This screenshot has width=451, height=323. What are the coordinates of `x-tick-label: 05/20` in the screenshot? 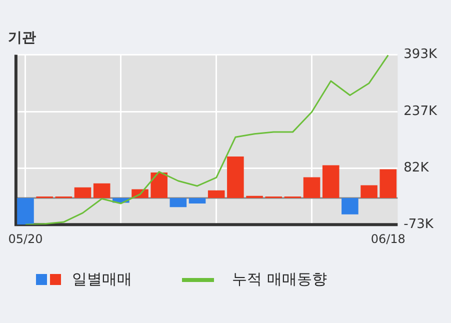 It's located at (25, 239).